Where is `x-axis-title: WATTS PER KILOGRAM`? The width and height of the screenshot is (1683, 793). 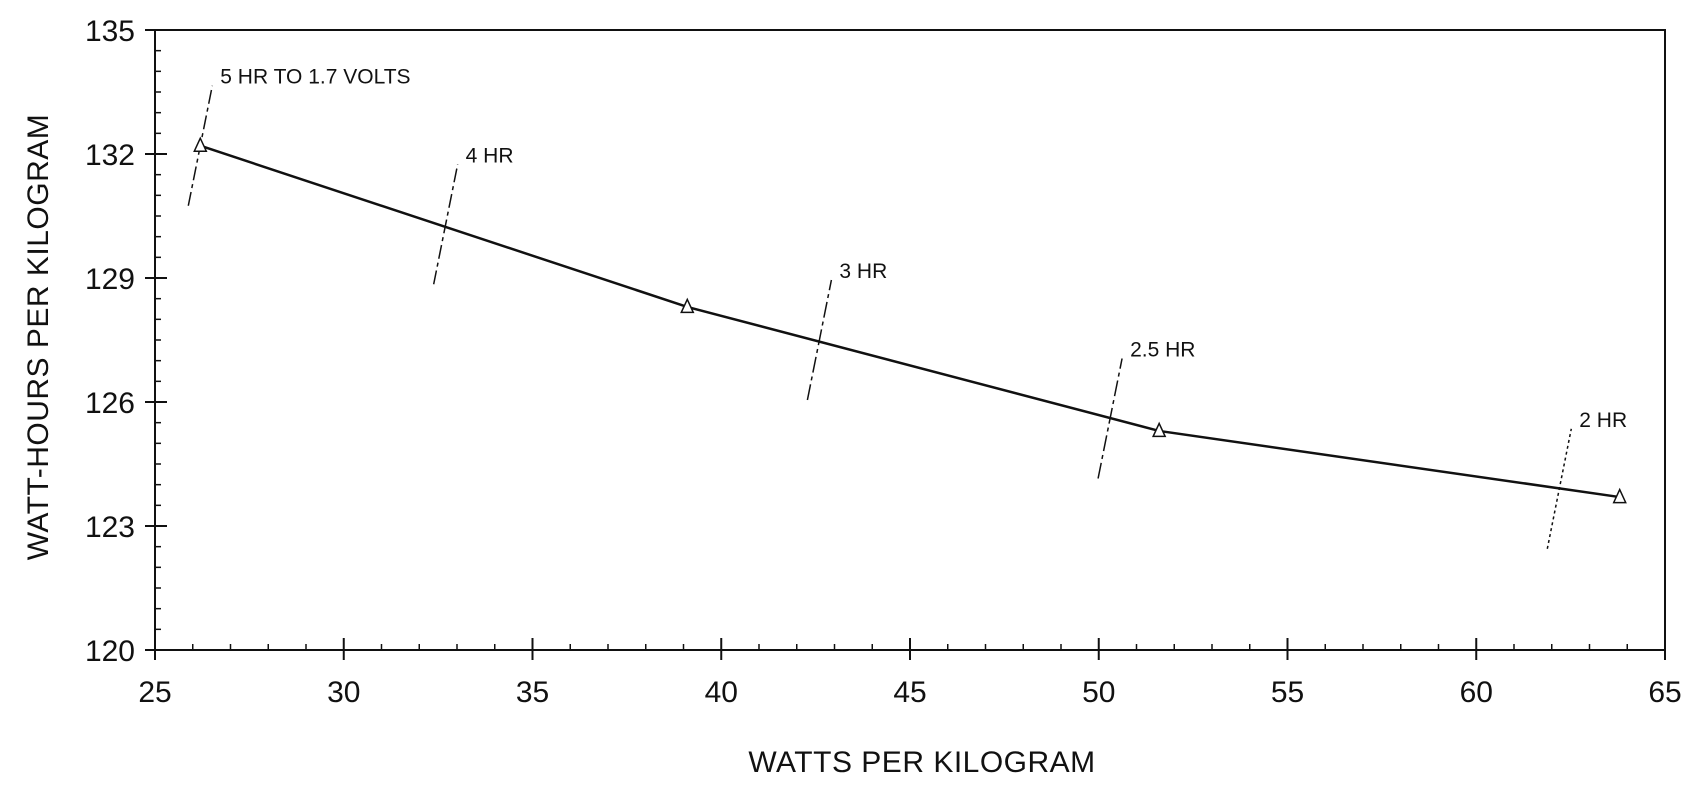 x-axis-title: WATTS PER KILOGRAM is located at coordinates (921, 762).